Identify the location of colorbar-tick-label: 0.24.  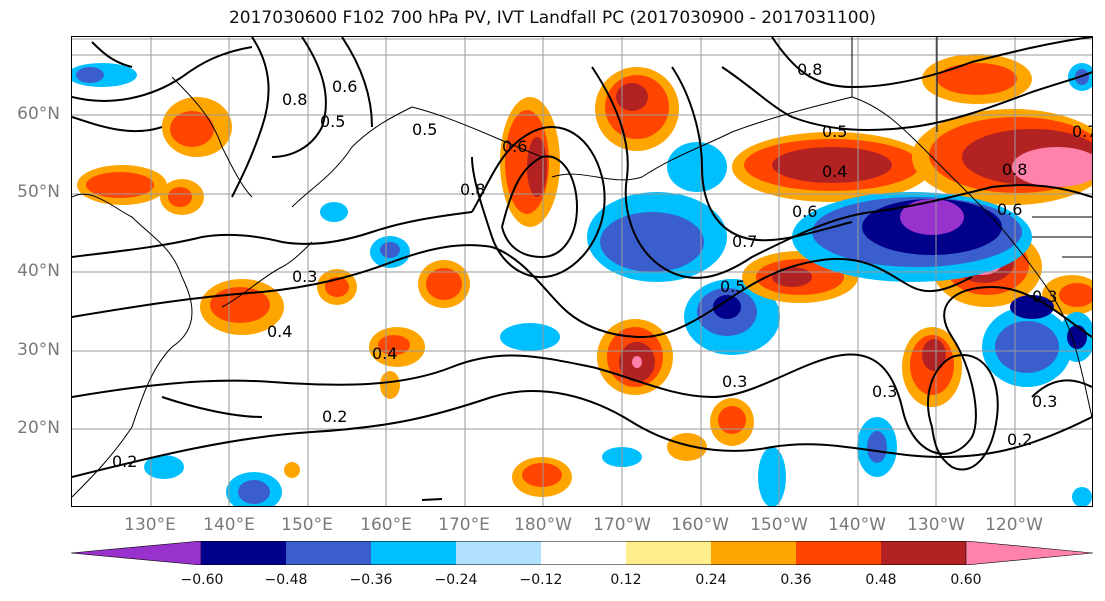
(711, 580).